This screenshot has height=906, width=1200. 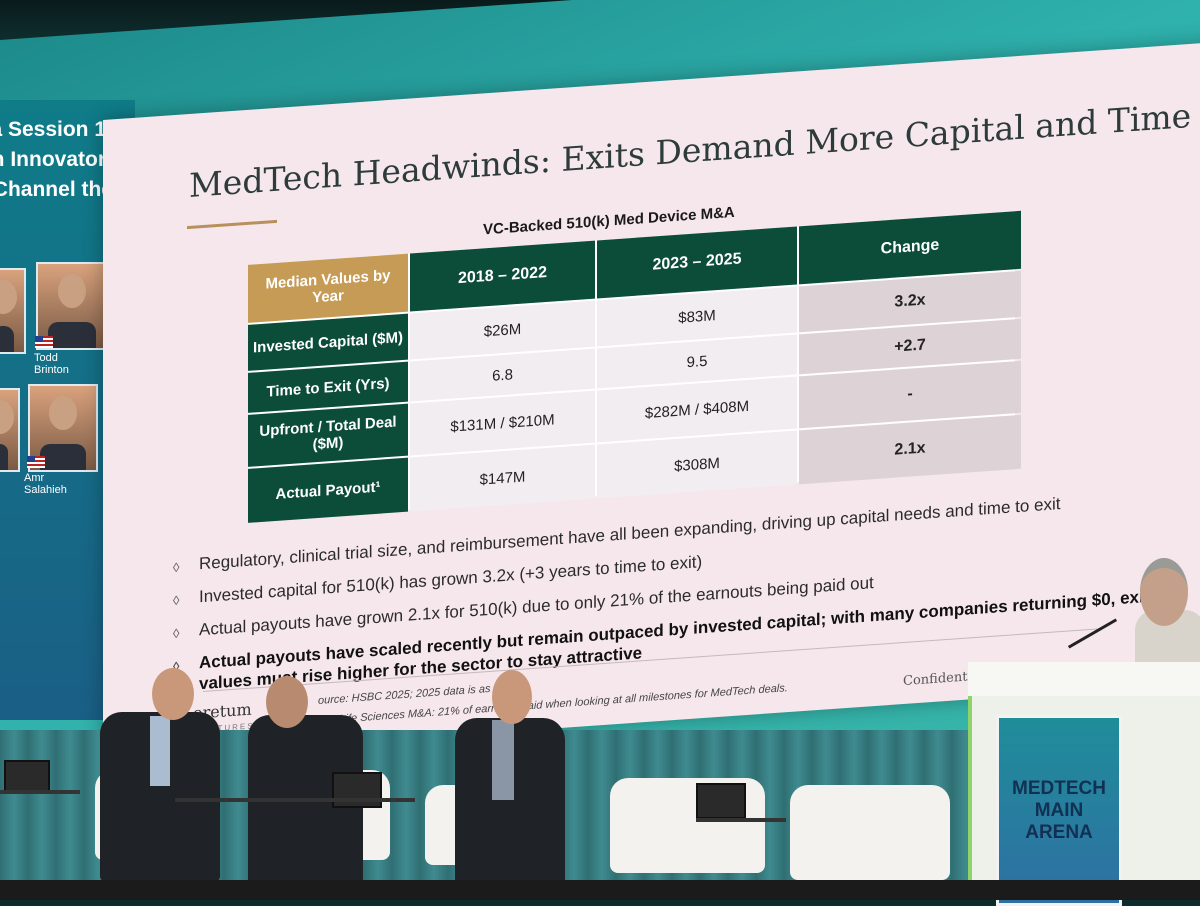 What do you see at coordinates (1059, 788) in the screenshot?
I see `podium-sign-line-1: MEDTECH` at bounding box center [1059, 788].